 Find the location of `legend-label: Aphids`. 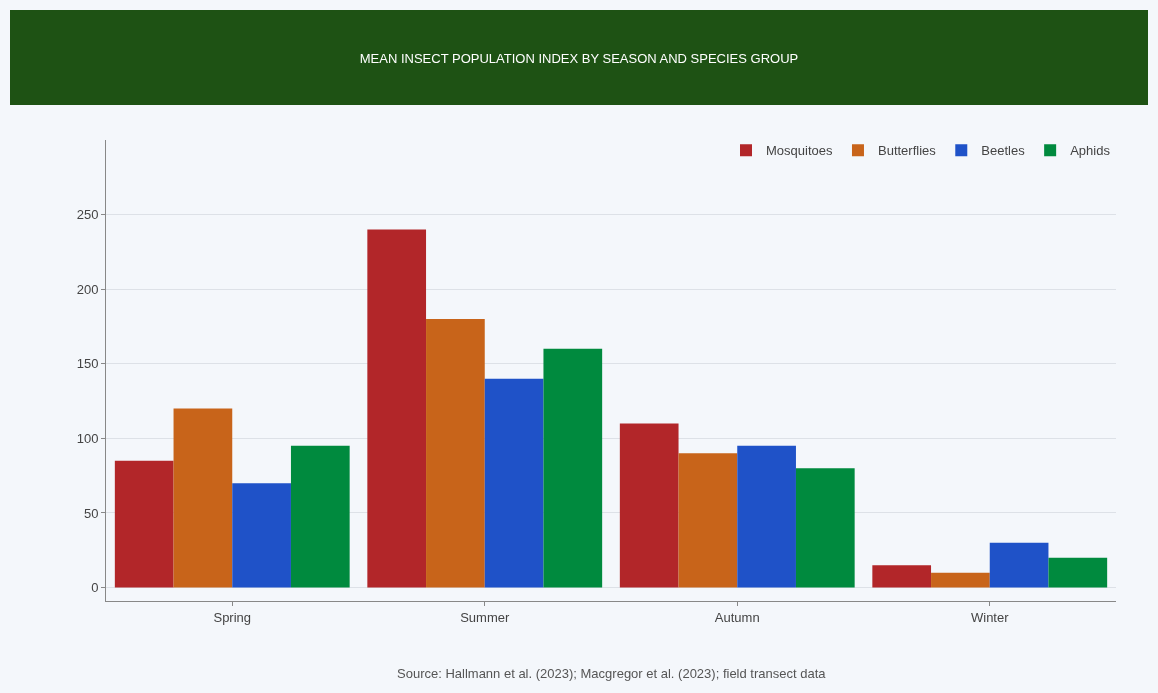

legend-label: Aphids is located at coordinates (1090, 151).